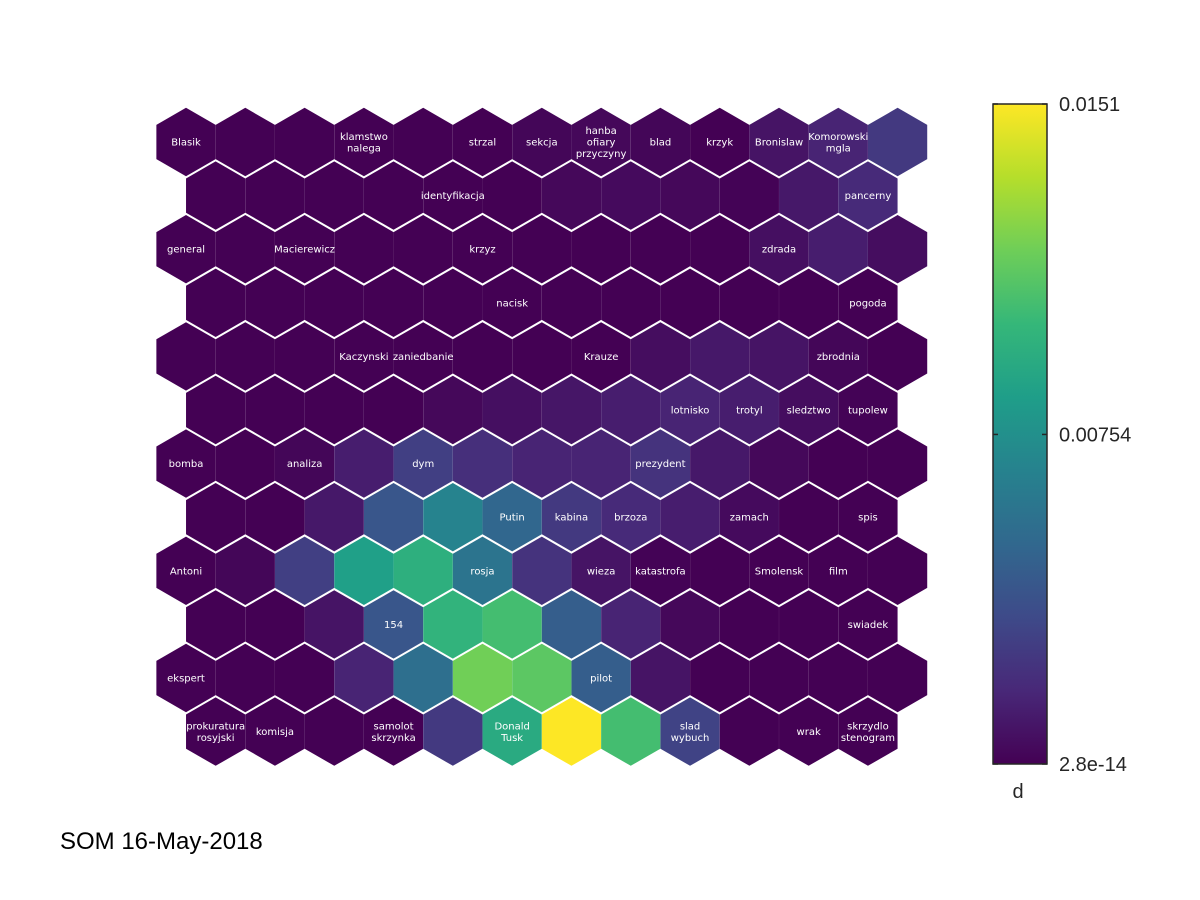 The image size is (1200, 900). Describe the element at coordinates (186, 464) in the screenshot. I see `hex-label-bomba: bomba` at that location.